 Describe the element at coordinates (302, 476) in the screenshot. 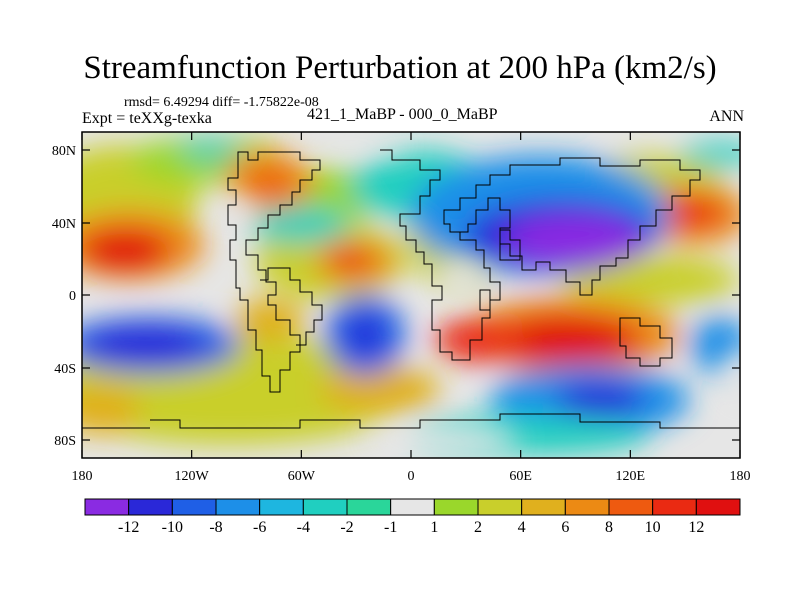

I see `x-tick-label: 60W` at that location.